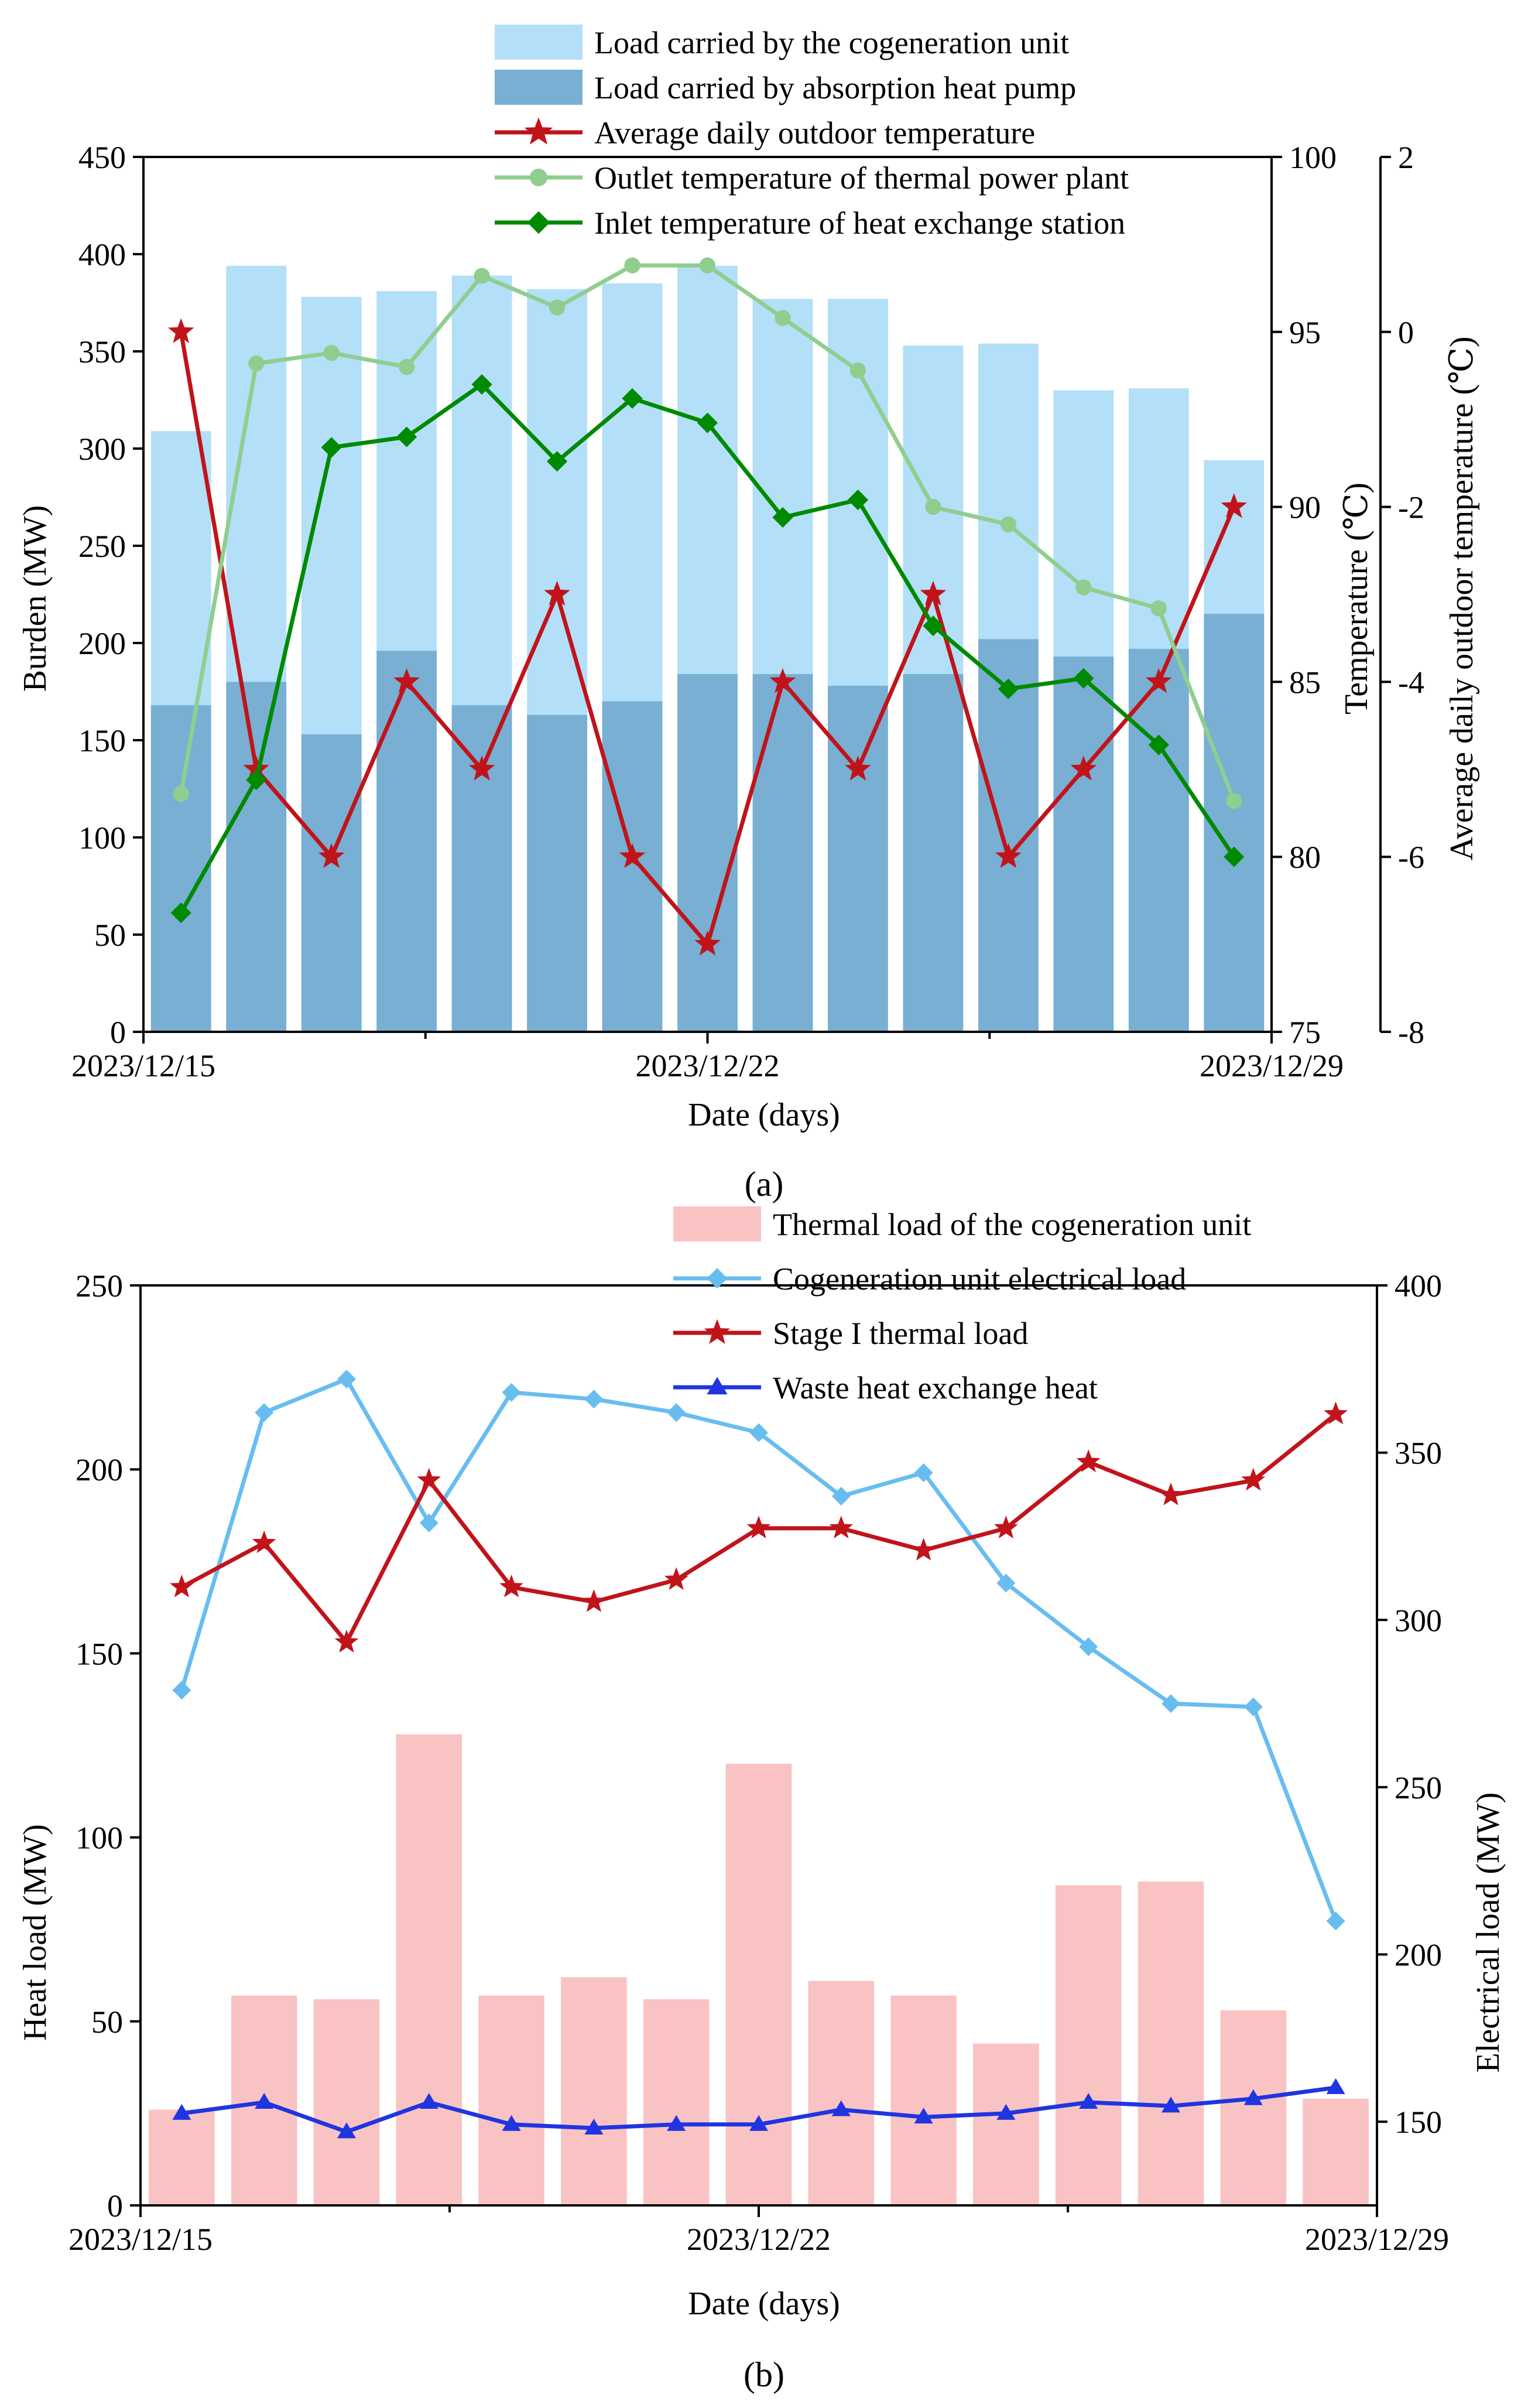 This screenshot has height=2408, width=1528. Describe the element at coordinates (1418, 1956) in the screenshot. I see `b-y2tick-label-1: 200` at that location.